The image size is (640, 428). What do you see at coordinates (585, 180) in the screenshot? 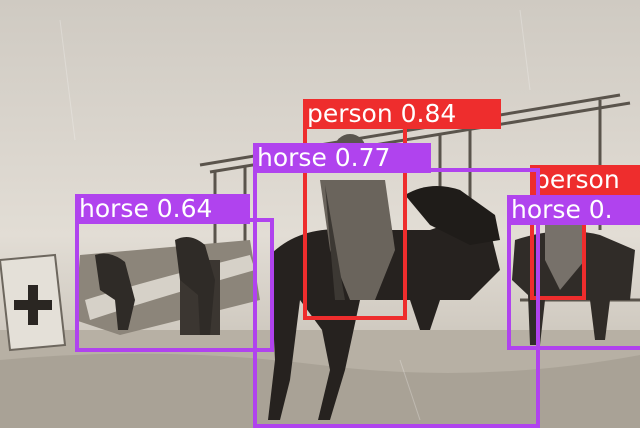
I see `detection-label-person-right: person` at bounding box center [585, 180].